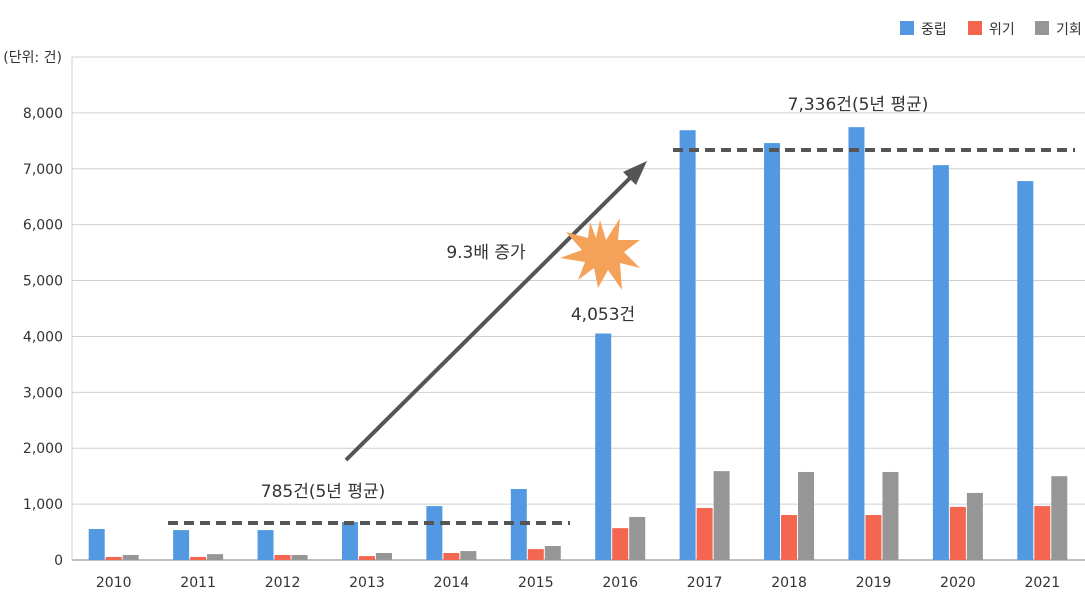 This screenshot has width=1085, height=604. I want to click on y-tick-label: 3,000, so click(43, 393).